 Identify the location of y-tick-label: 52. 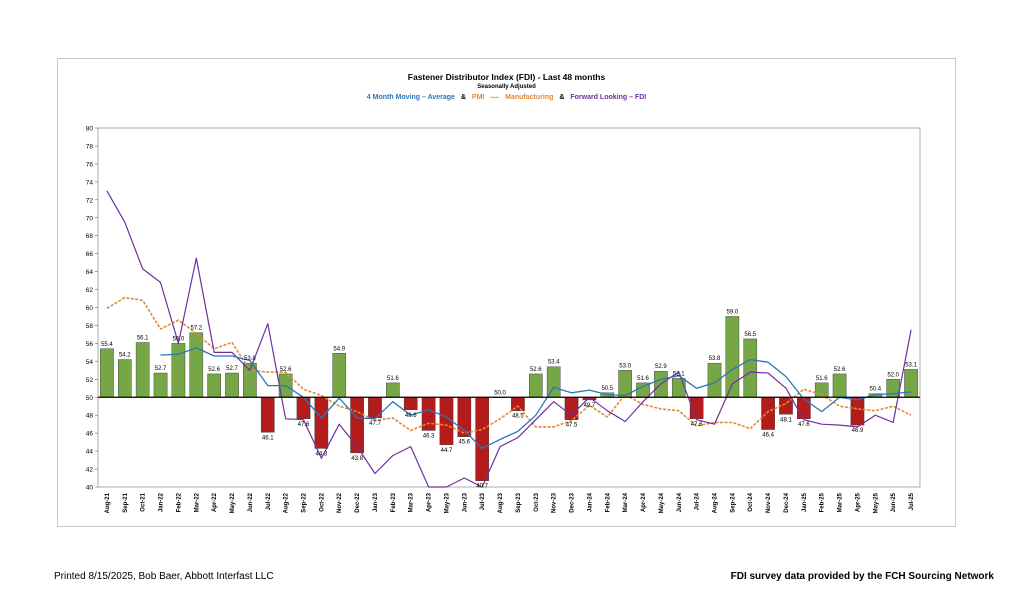
(90, 380).